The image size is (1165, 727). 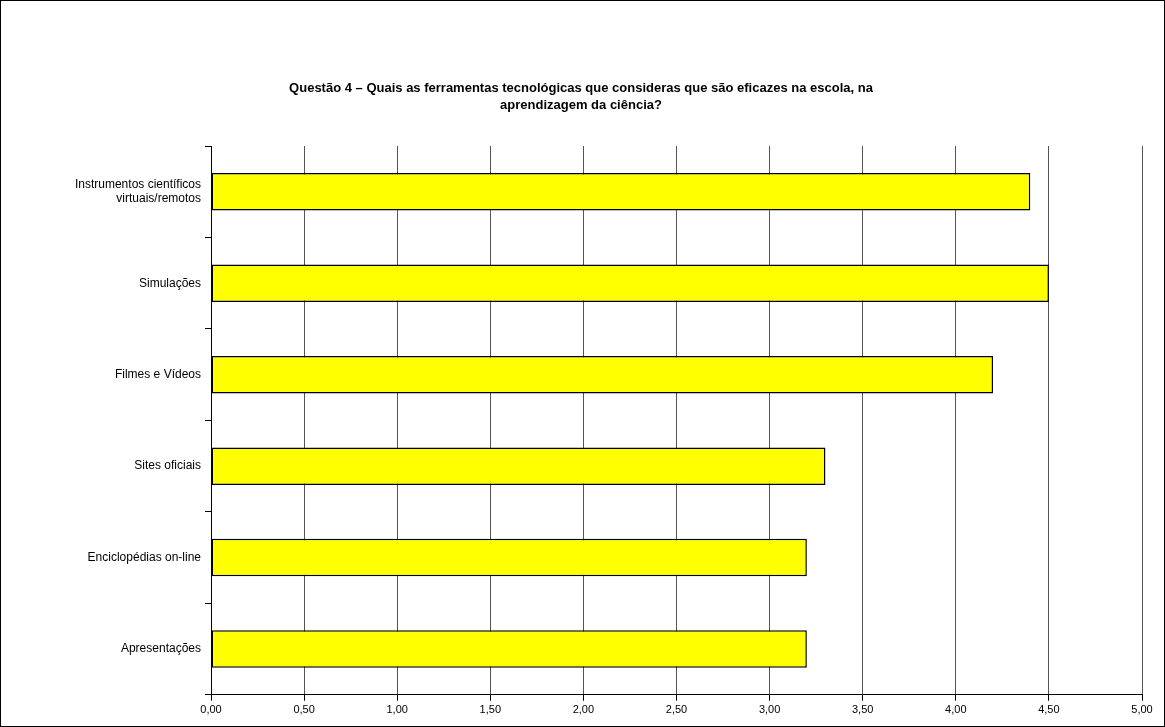 What do you see at coordinates (304, 709) in the screenshot?
I see `x-tick-label: 0,50` at bounding box center [304, 709].